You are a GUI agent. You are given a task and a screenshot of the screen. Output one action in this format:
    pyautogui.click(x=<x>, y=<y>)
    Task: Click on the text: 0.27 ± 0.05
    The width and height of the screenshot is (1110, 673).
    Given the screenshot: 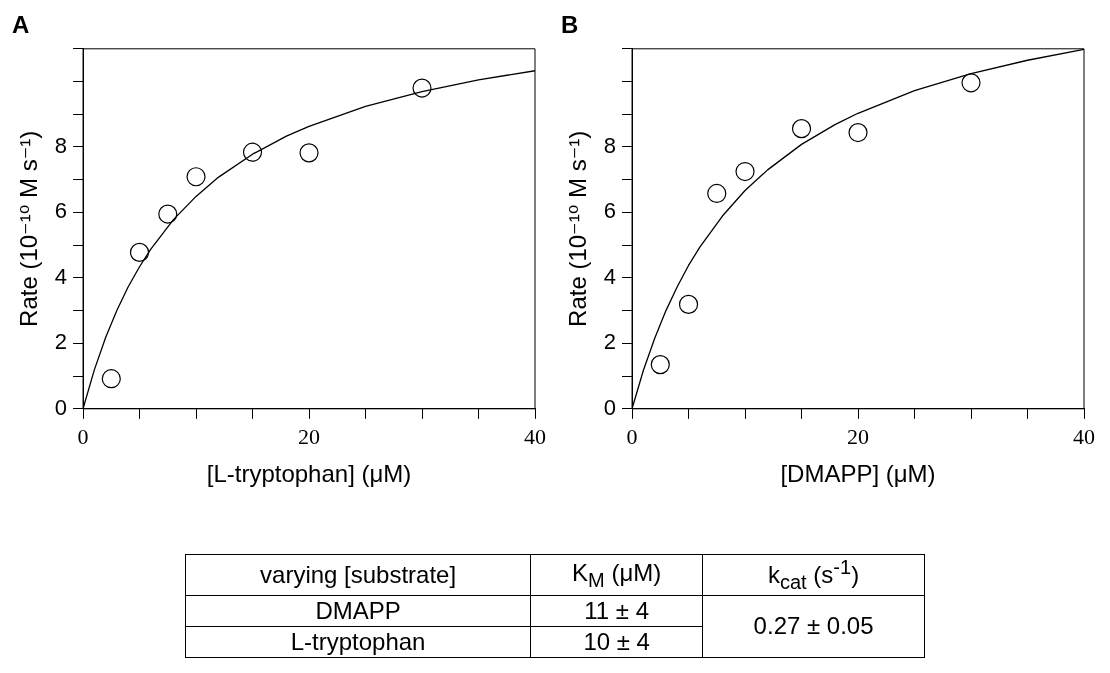 What is the action you would take?
    pyautogui.click(x=813, y=626)
    